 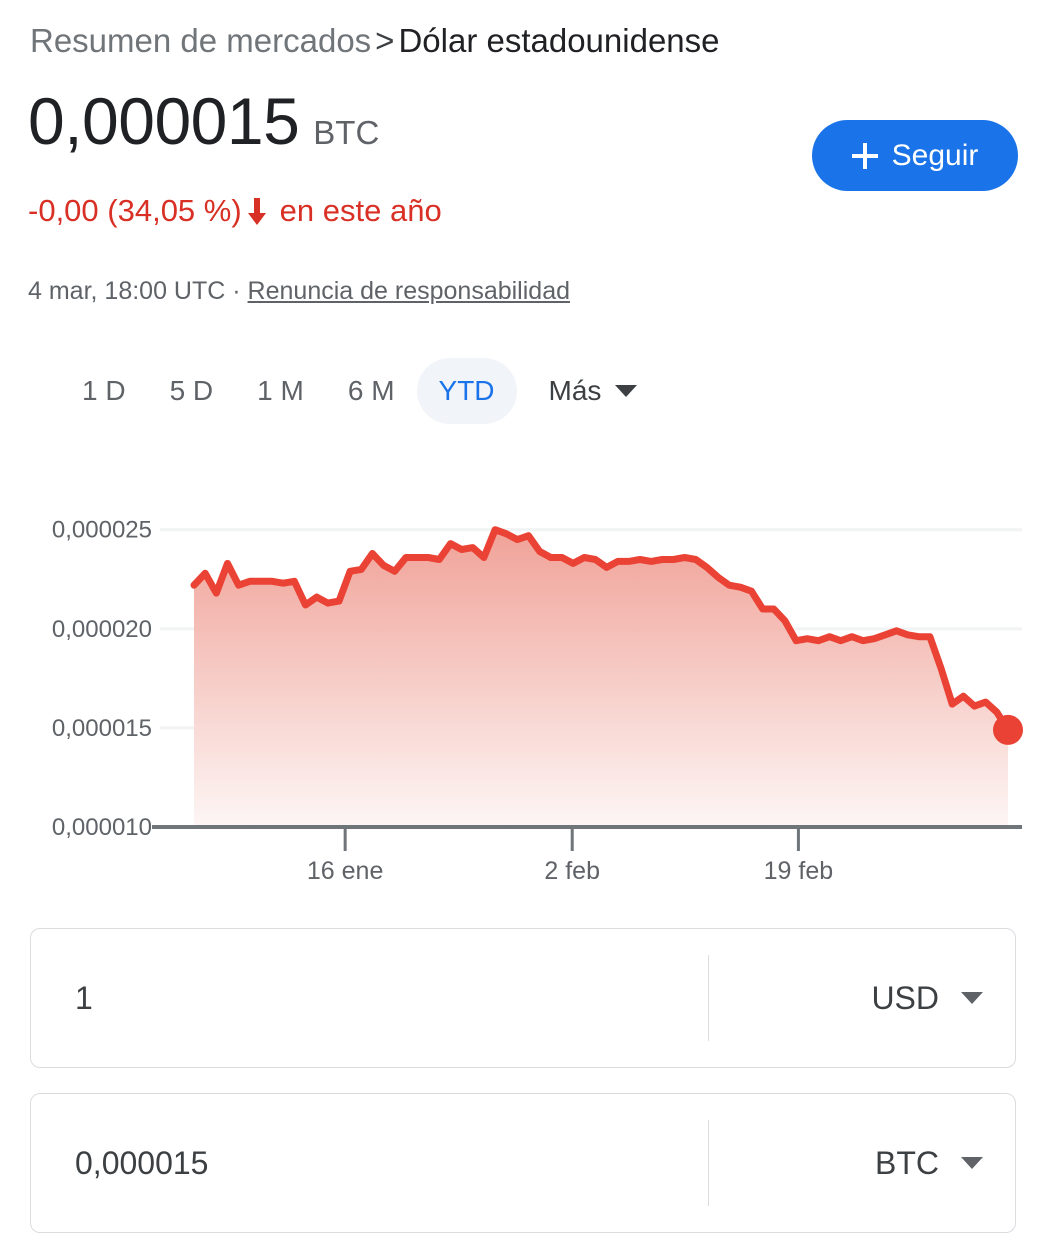 I want to click on svg-text: 0,000020, so click(x=102, y=629).